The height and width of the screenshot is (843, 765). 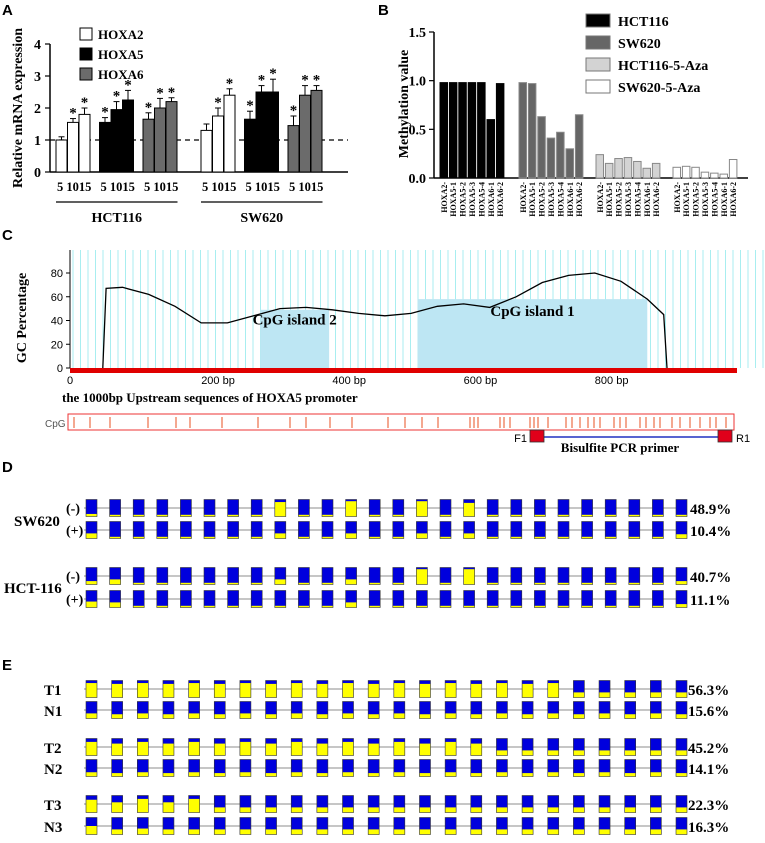 What do you see at coordinates (598, 20) in the screenshot?
I see `legend-swatch` at bounding box center [598, 20].